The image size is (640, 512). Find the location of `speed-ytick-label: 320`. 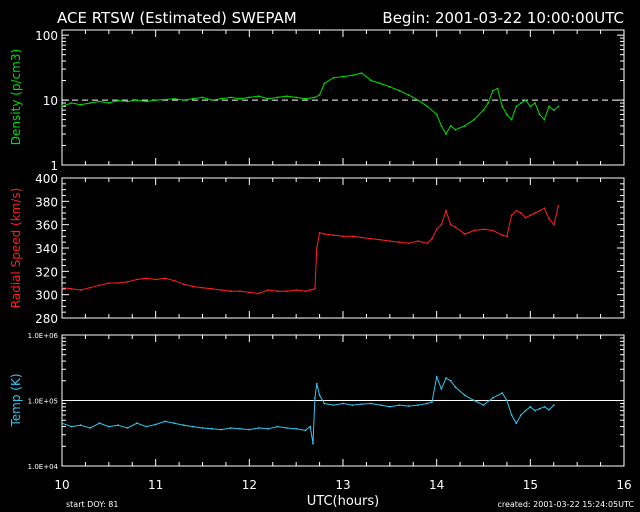

speed-ytick-label: 320 is located at coordinates (46, 272).